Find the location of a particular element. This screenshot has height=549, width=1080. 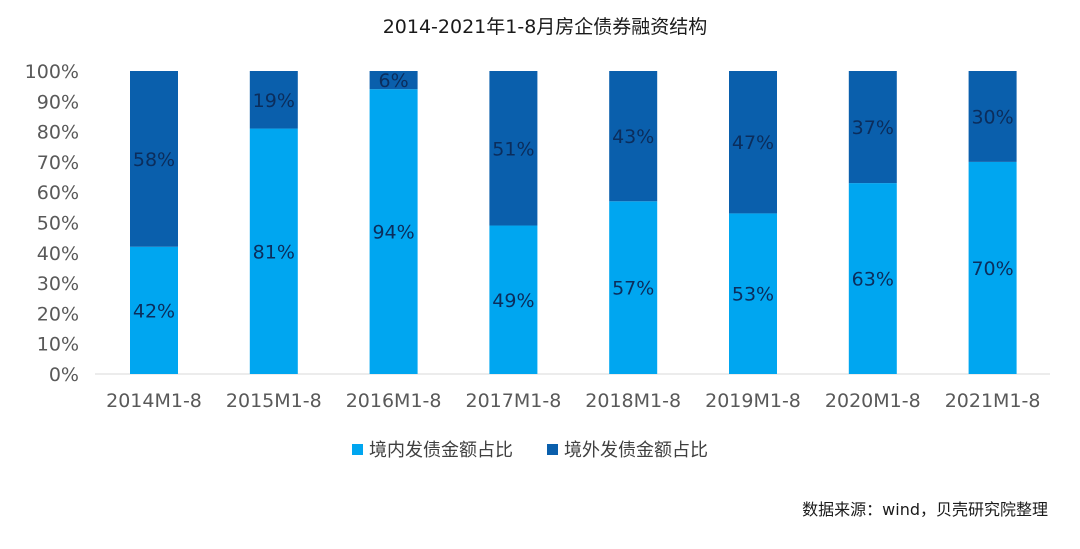

data-label: 49% is located at coordinates (513, 301).